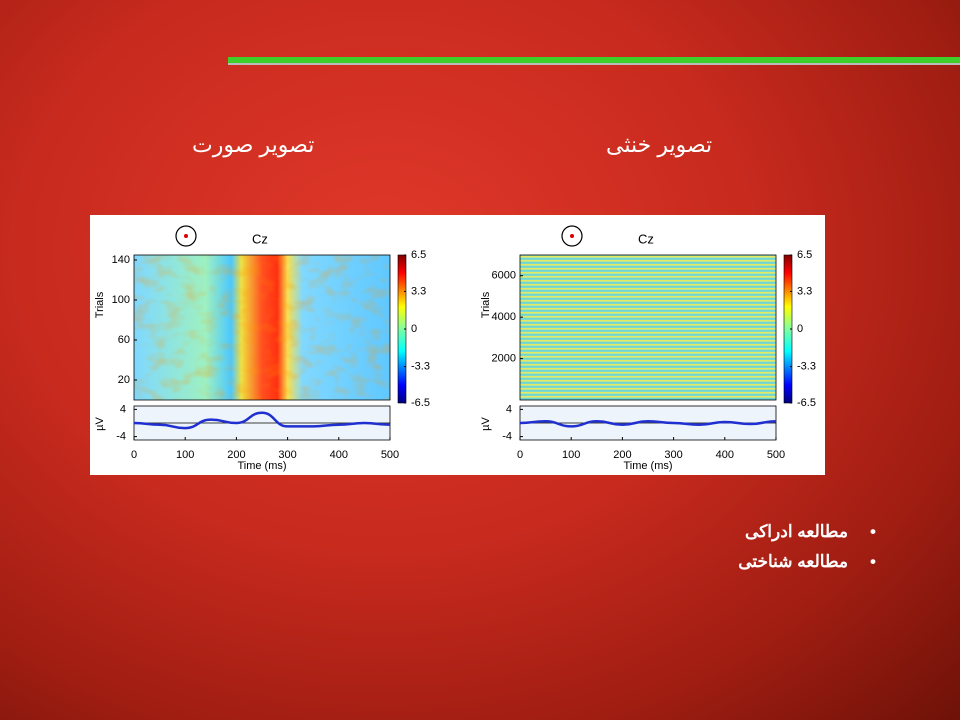 The height and width of the screenshot is (720, 960). What do you see at coordinates (504, 276) in the screenshot?
I see `image-y-tick-label: 6000` at bounding box center [504, 276].